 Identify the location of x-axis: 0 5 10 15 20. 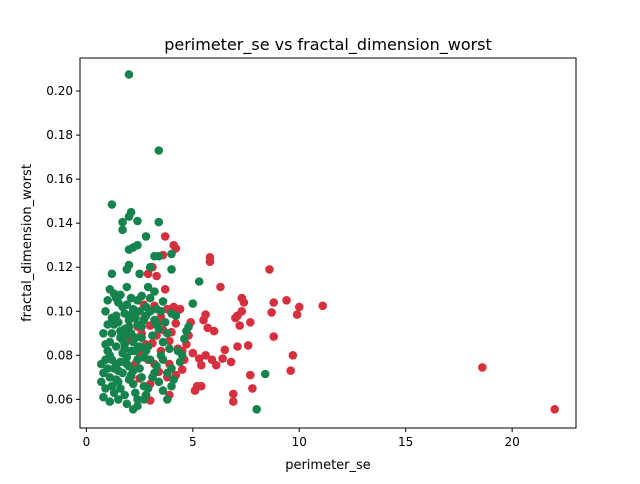
(301, 438).